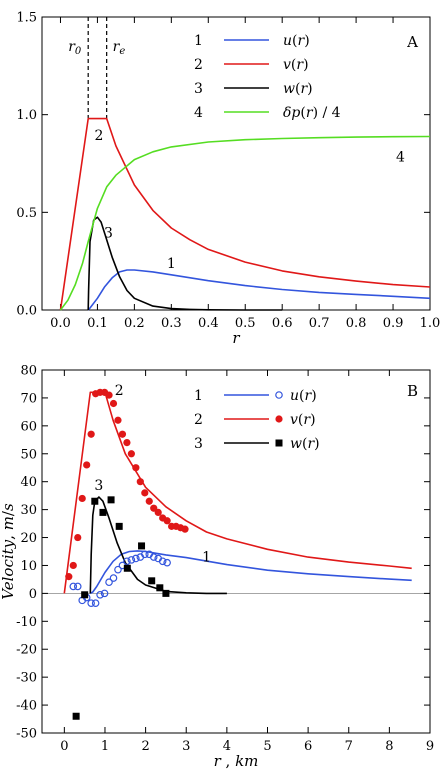 This screenshot has height=771, width=447. What do you see at coordinates (28, 371) in the screenshot?
I see `y-tick-label: 80` at bounding box center [28, 371].